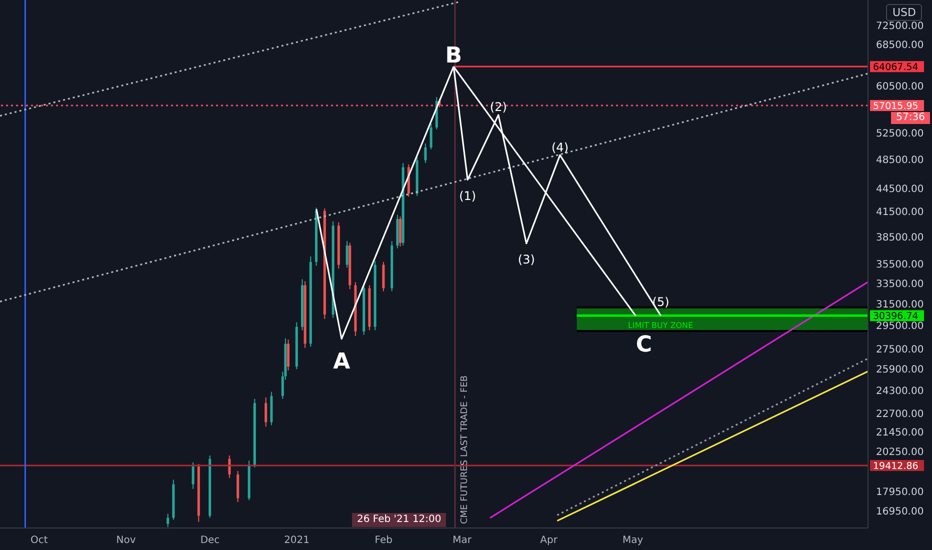 The image size is (932, 550). Describe the element at coordinates (900, 492) in the screenshot. I see `y-tick-label: 17950.00` at that location.